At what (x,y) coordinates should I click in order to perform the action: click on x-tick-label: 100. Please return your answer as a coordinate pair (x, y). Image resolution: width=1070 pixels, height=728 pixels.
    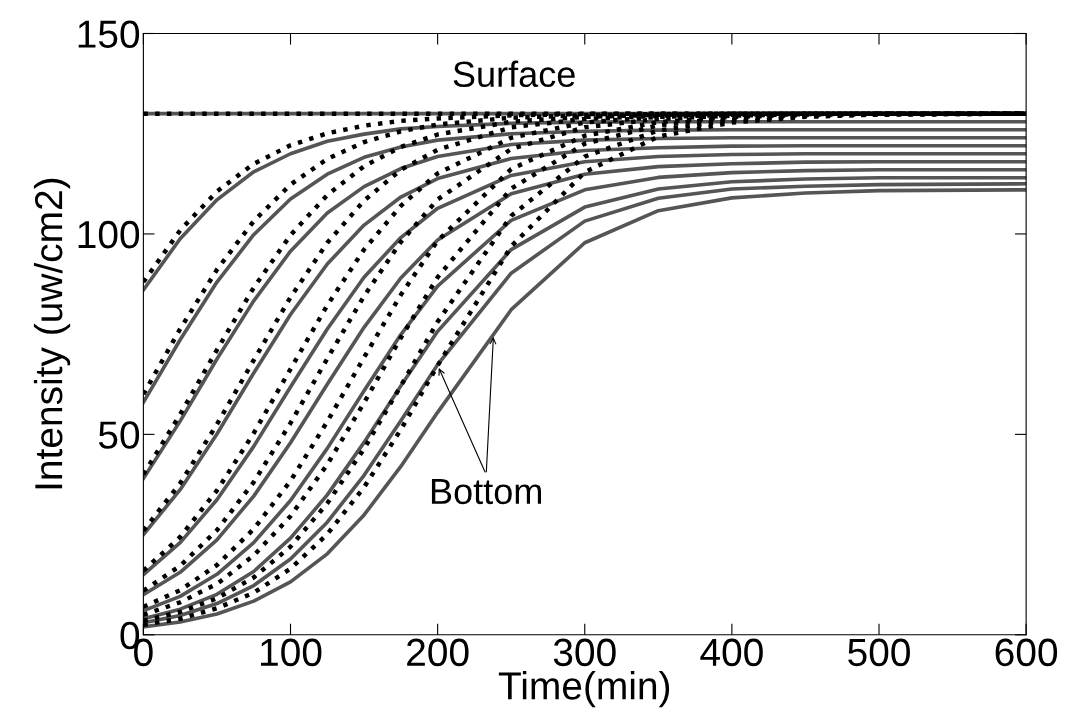
    Looking at the image, I should click on (291, 652).